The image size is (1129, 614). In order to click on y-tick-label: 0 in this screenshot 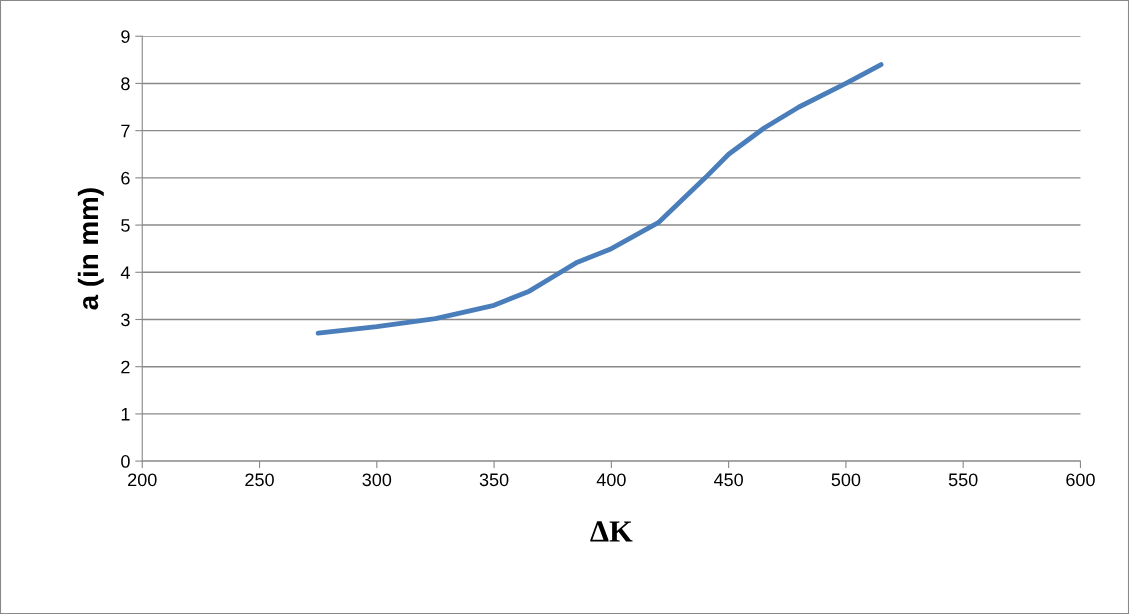, I will do `click(125, 461)`.